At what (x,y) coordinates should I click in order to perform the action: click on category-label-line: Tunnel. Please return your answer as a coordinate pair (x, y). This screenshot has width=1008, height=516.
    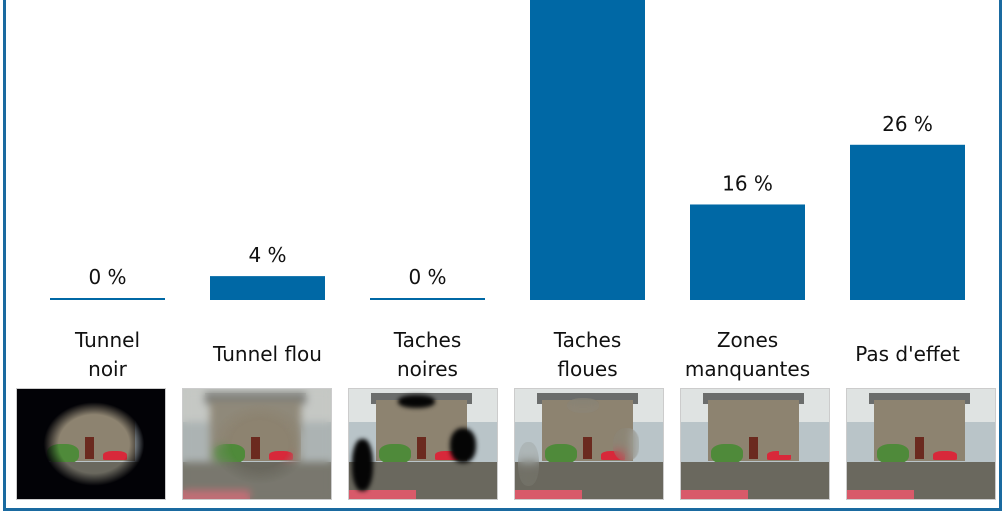
    Looking at the image, I should click on (107, 340).